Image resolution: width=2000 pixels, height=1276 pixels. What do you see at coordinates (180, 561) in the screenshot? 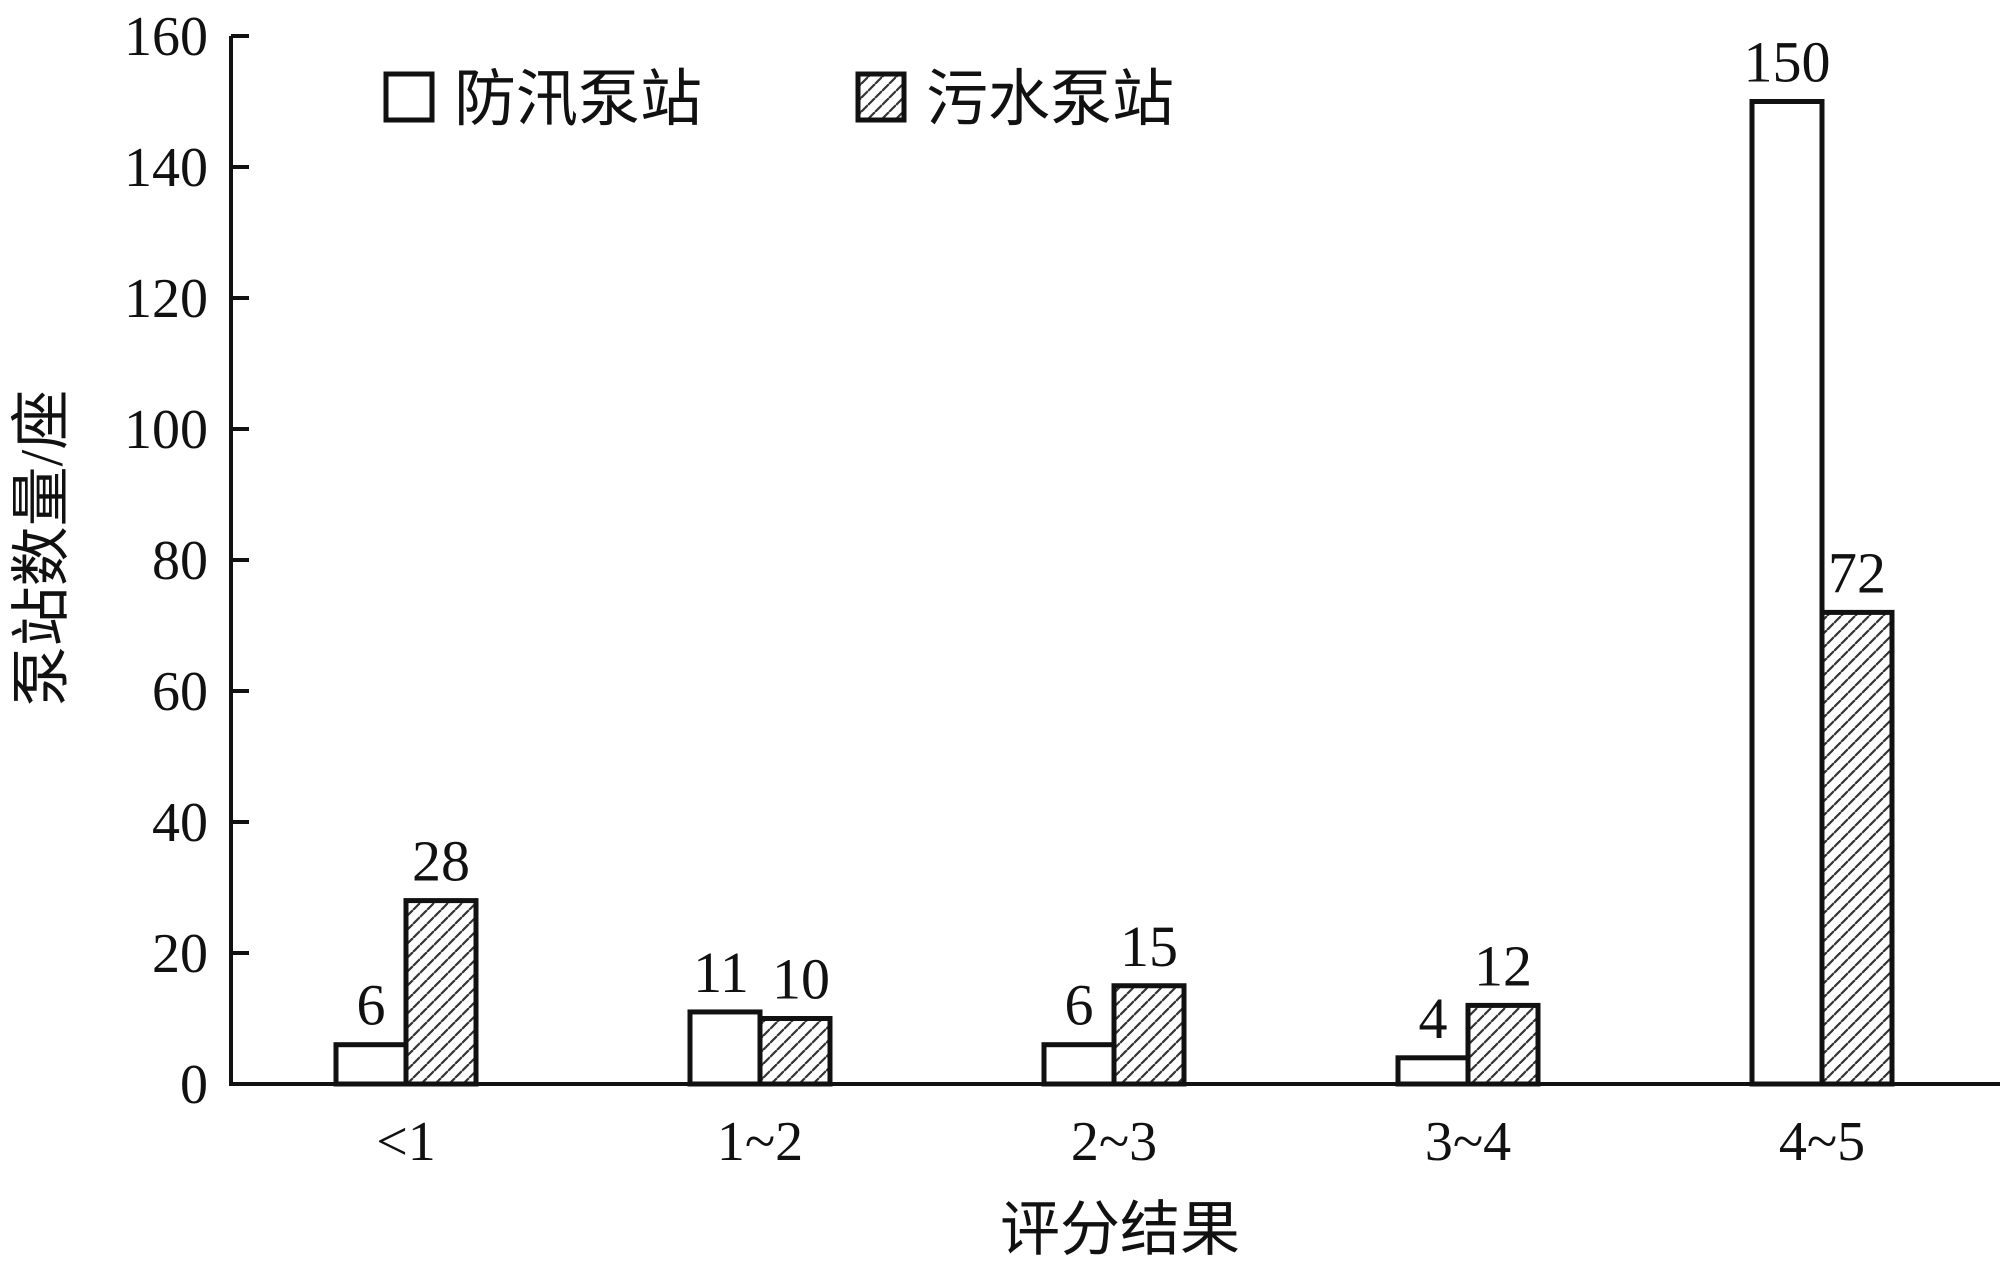
I see `y-tick-label: 80` at bounding box center [180, 561].